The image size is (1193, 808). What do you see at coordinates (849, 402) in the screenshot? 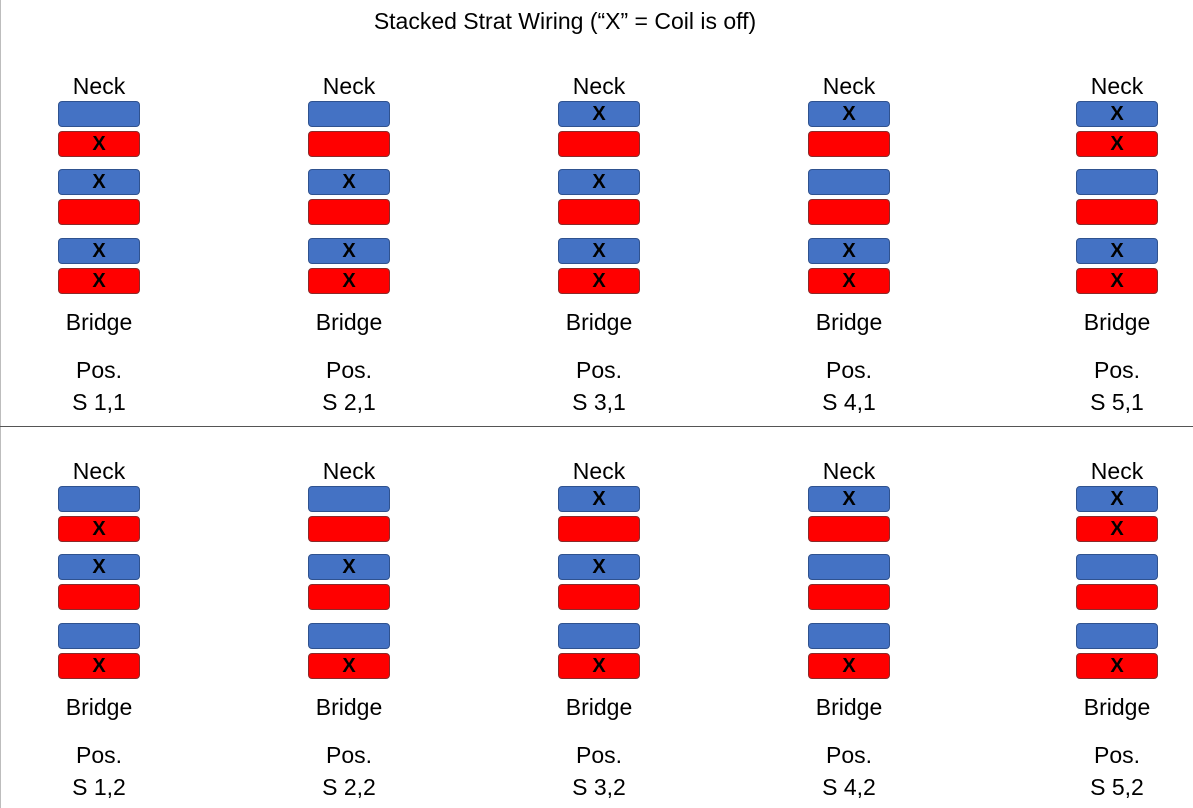
I see `switch-position-value: S 4,1` at bounding box center [849, 402].